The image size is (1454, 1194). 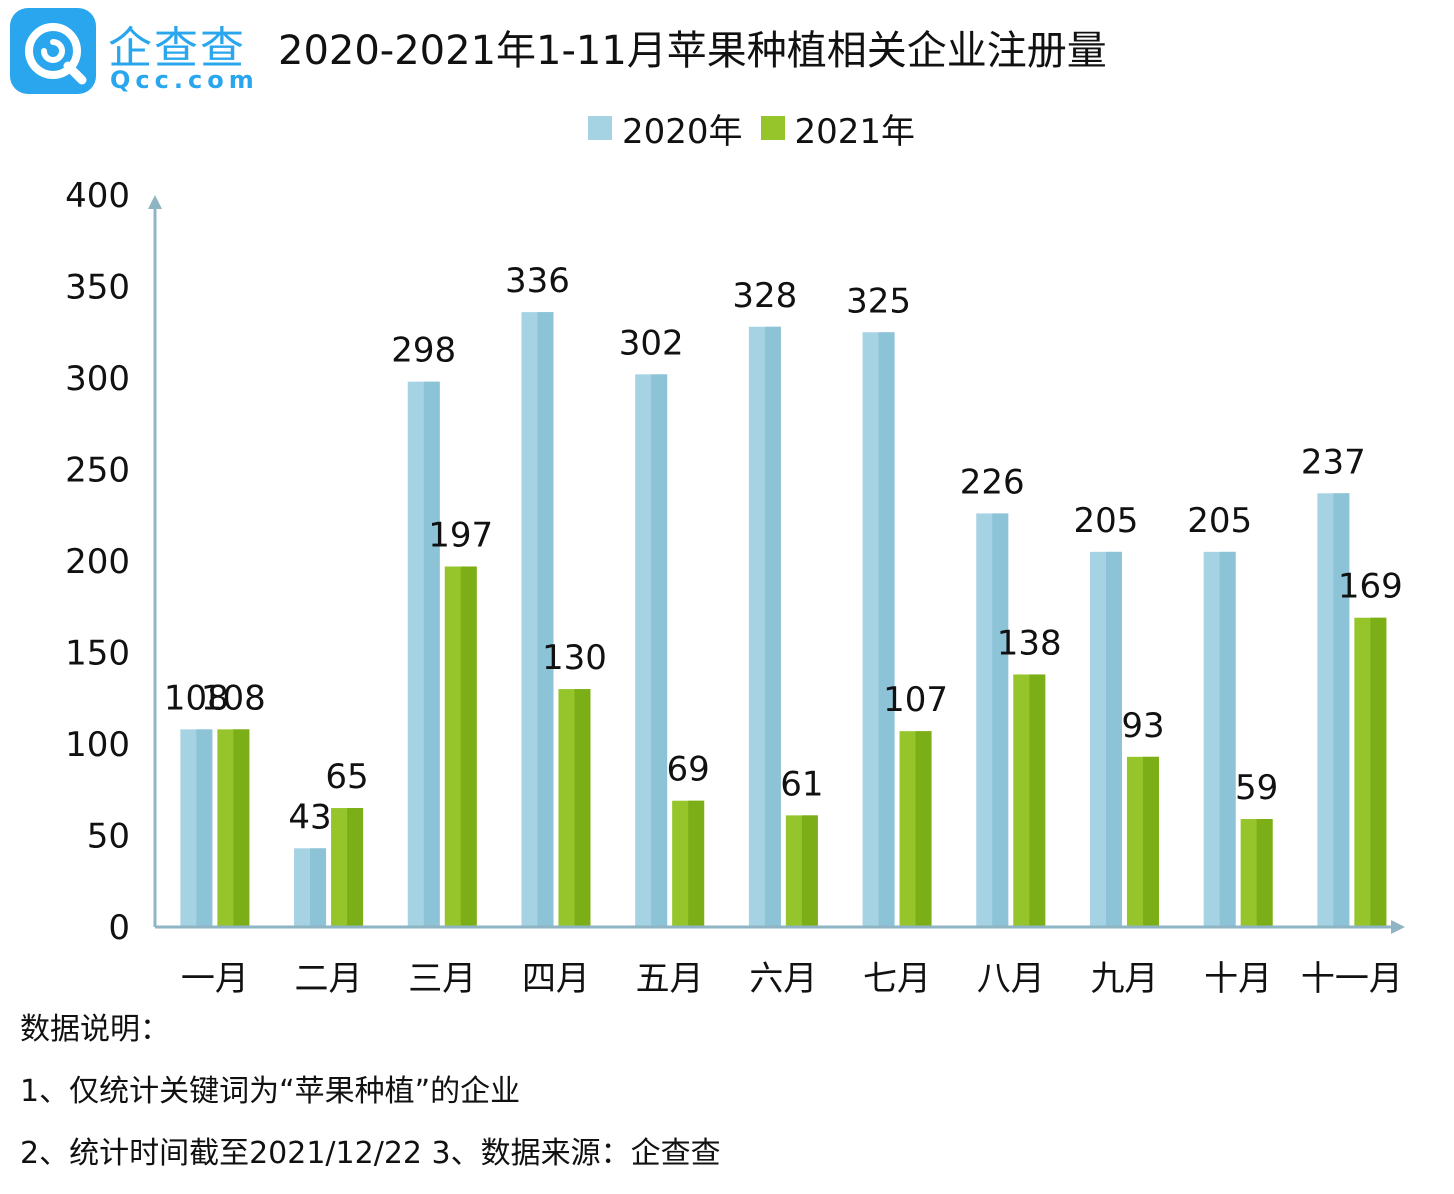 I want to click on legend-swatch-2021, so click(x=772, y=128).